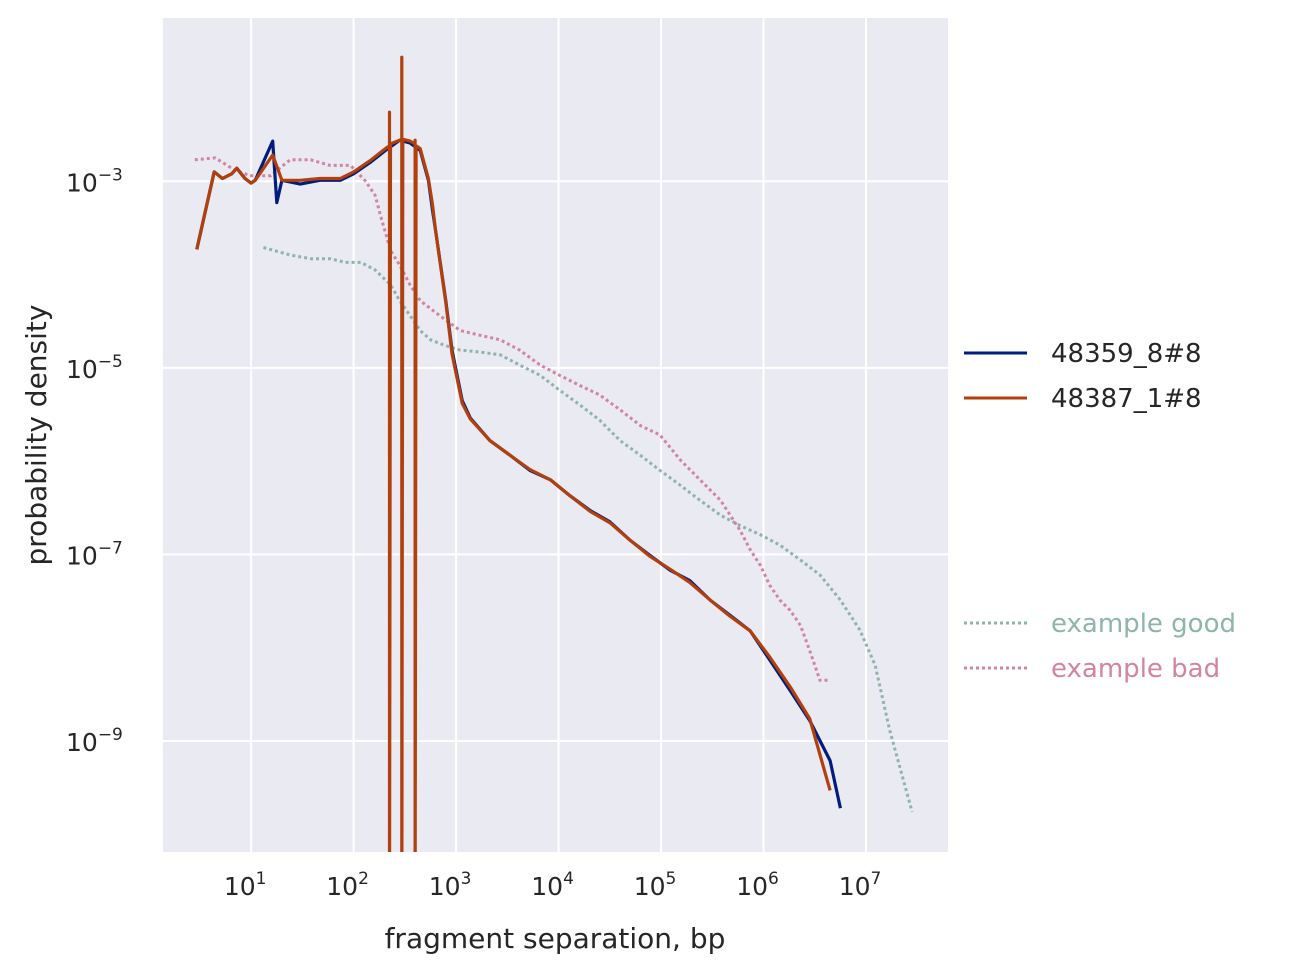 This screenshot has width=1295, height=976. What do you see at coordinates (94, 368) in the screenshot?
I see `y-tick-label: 10⁻⁵` at bounding box center [94, 368].